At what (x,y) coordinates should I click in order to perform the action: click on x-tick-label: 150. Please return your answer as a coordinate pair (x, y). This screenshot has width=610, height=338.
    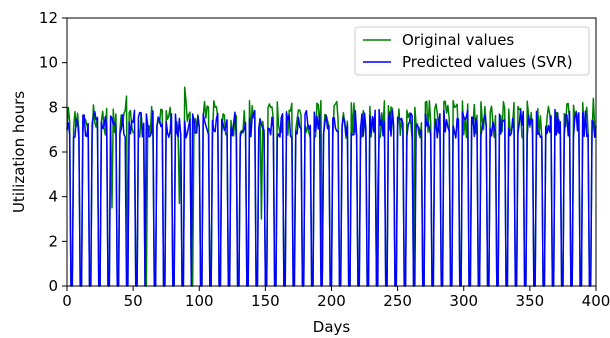
    Looking at the image, I should click on (265, 301).